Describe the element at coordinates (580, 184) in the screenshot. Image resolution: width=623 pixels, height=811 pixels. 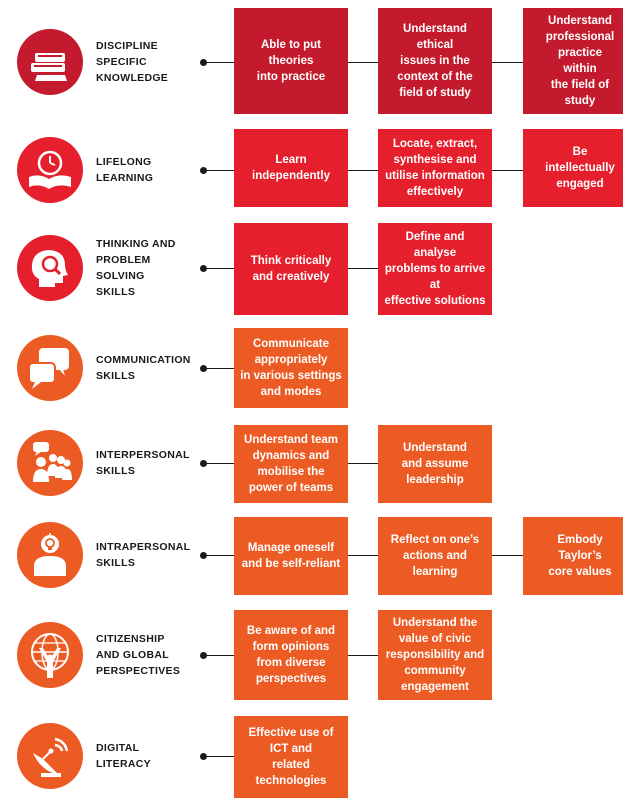
I see `outcome-text-line: engaged` at that location.